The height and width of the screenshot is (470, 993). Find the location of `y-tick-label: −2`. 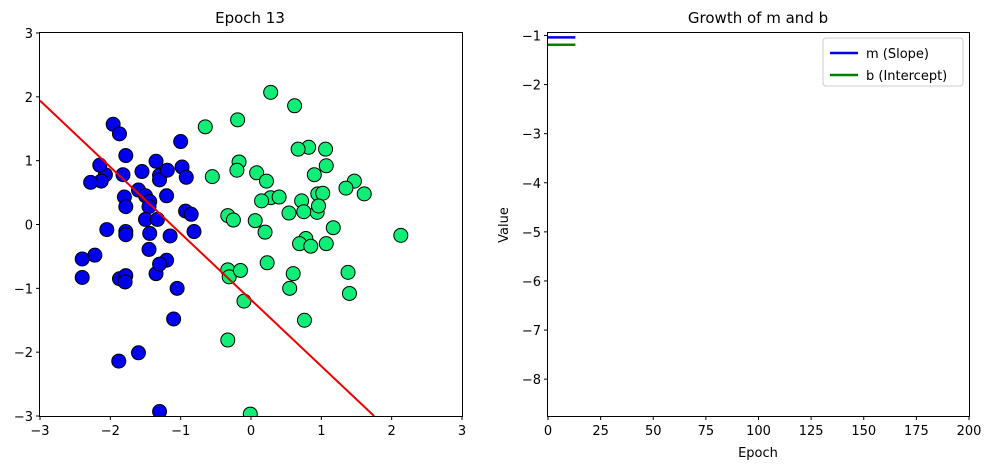

y-tick-label: −2 is located at coordinates (23, 353).